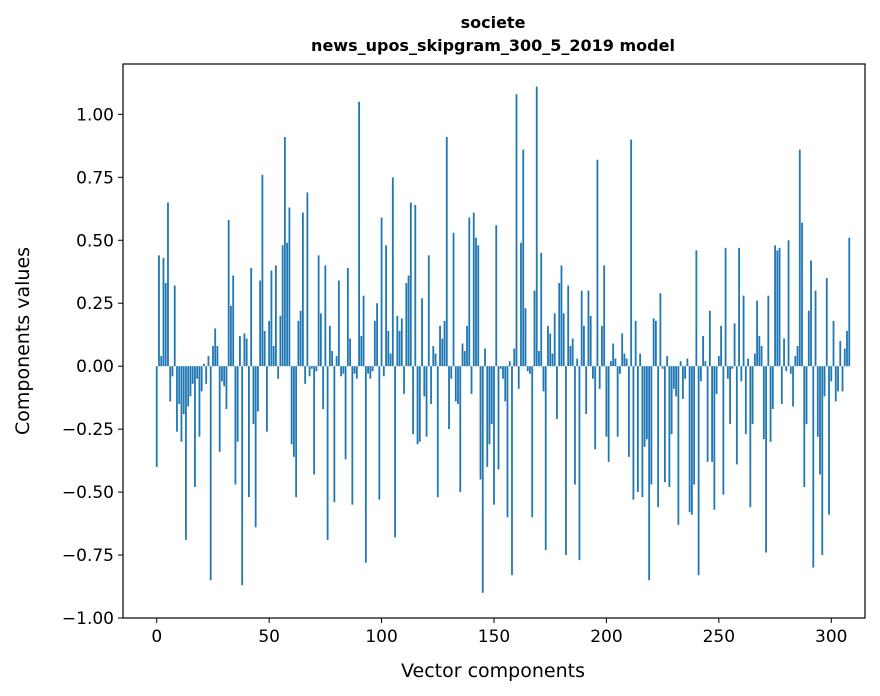 This screenshot has width=880, height=696. I want to click on y-axis: −1.00 −0.75 −0.50 −0.25 0.00 0.25 0.50 0.75 1.00, so click(92, 367).